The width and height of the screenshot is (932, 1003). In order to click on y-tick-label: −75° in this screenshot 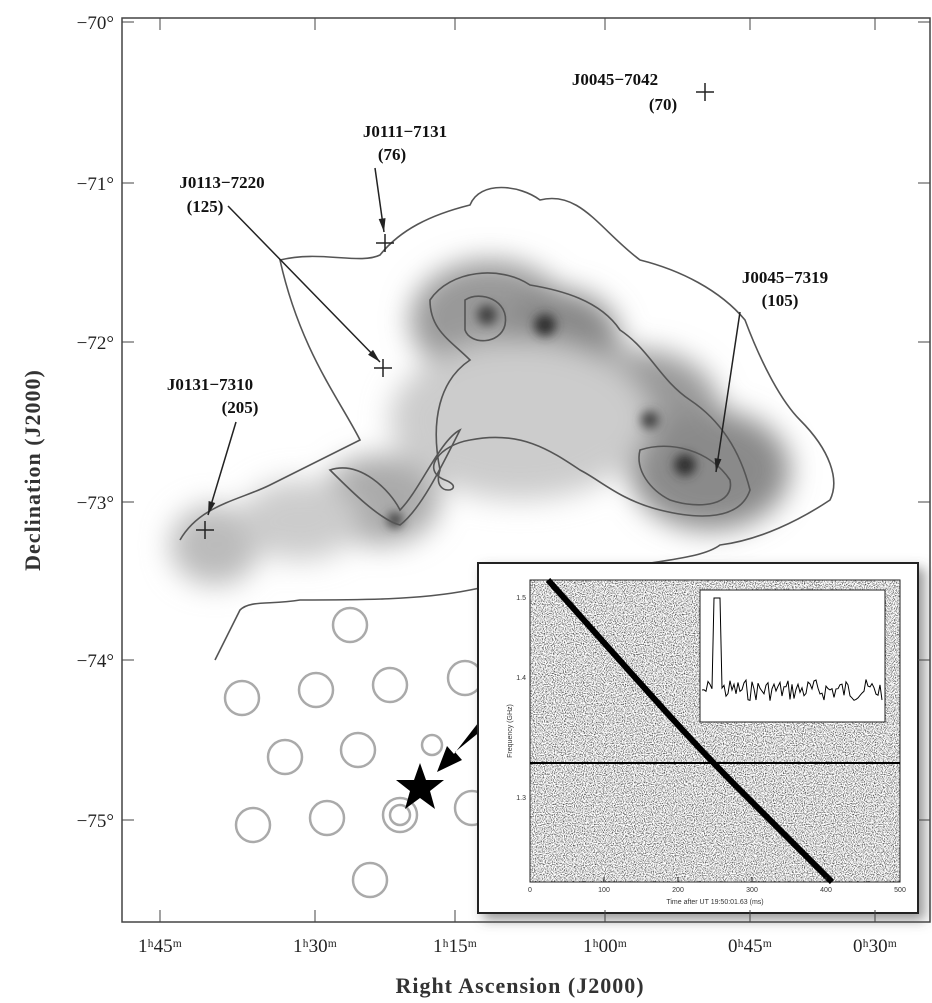, I will do `click(95, 821)`.